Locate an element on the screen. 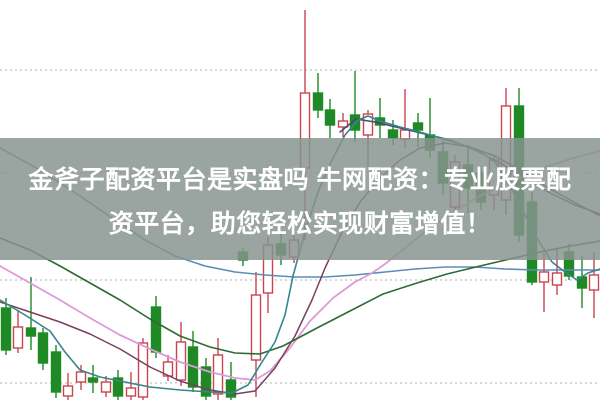  overlay-title-line-1: 金斧子配资平台是实盘吗 牛网配资：专业股票配 is located at coordinates (300, 180).